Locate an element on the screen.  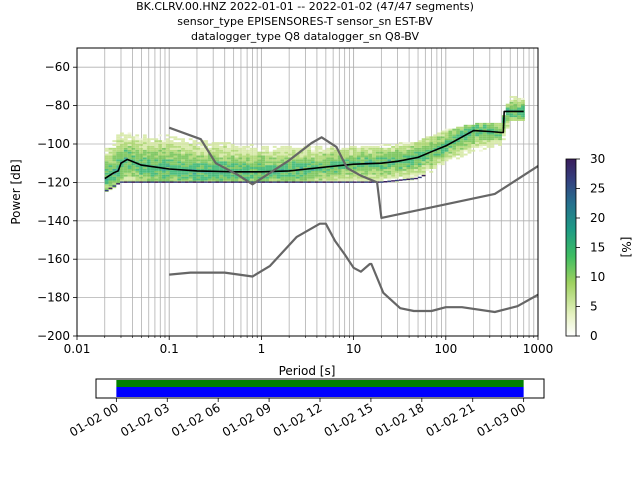
coverage-tick-label: 01-03 00 is located at coordinates (501, 419).